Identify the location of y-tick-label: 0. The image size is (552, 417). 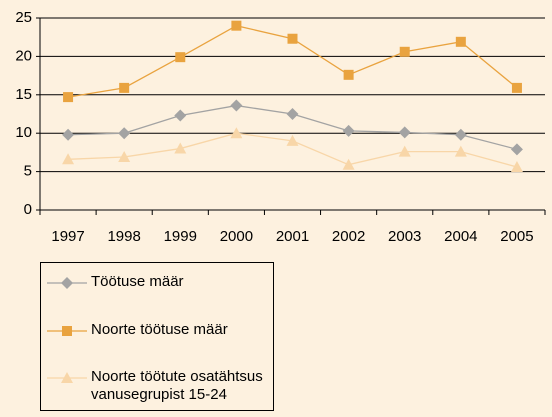
(28, 209).